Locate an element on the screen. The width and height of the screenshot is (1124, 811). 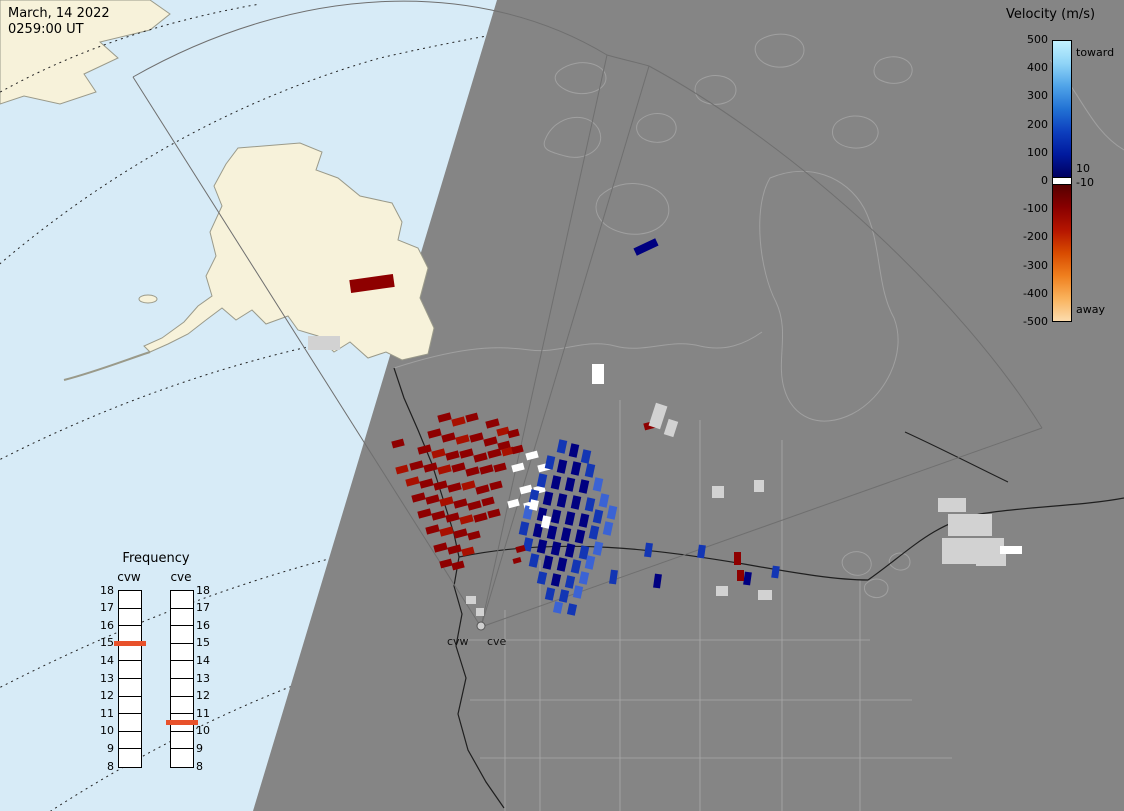
velocity-tick-label: 100 is located at coordinates (1037, 152).